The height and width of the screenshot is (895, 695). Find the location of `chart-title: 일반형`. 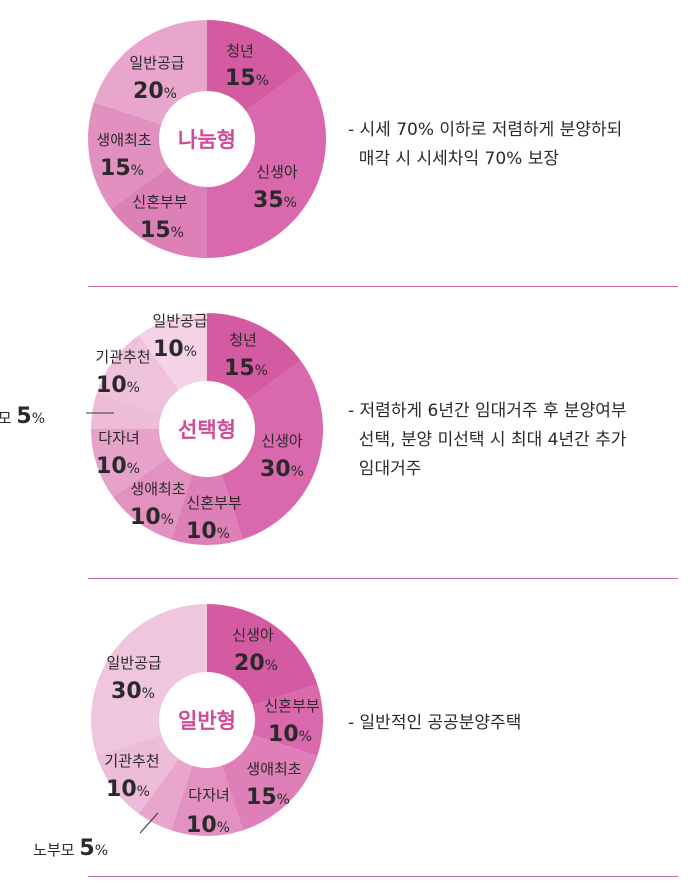

chart-title: 일반형 is located at coordinates (207, 721).